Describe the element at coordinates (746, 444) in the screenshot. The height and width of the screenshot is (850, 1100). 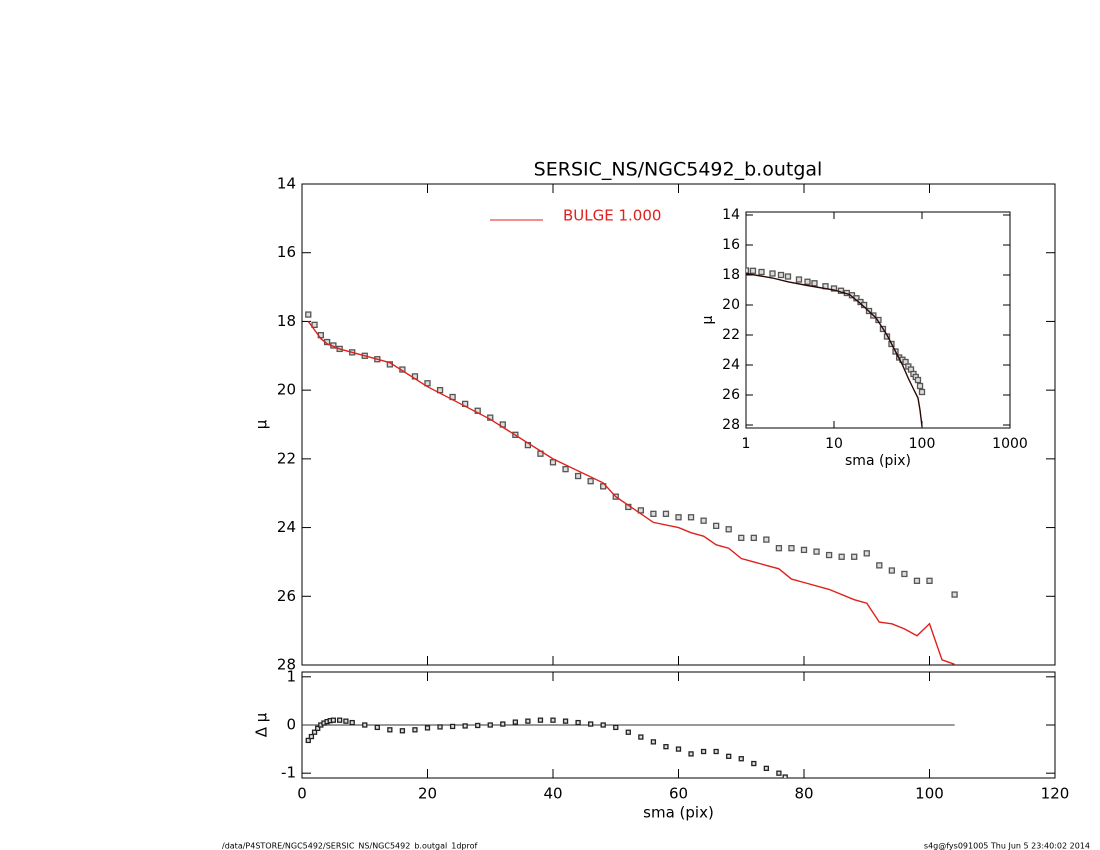
I see `x-tick-label: 1` at that location.